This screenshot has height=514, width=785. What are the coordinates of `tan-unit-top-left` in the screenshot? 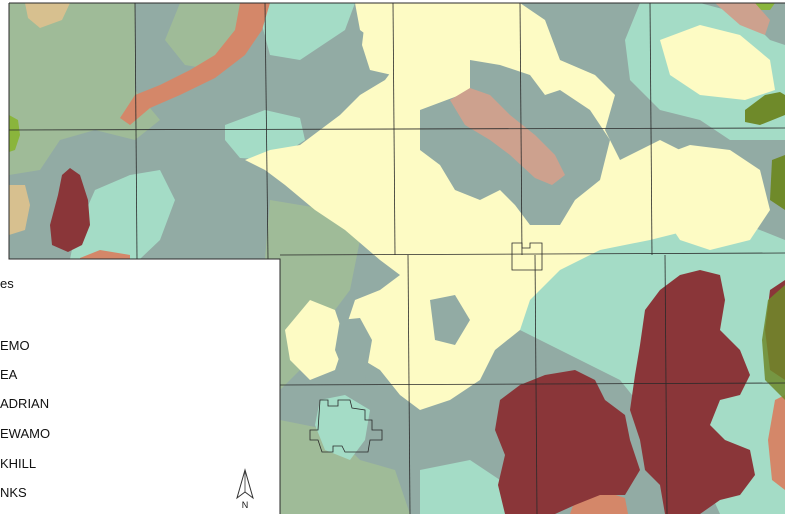 It's located at (47, 15).